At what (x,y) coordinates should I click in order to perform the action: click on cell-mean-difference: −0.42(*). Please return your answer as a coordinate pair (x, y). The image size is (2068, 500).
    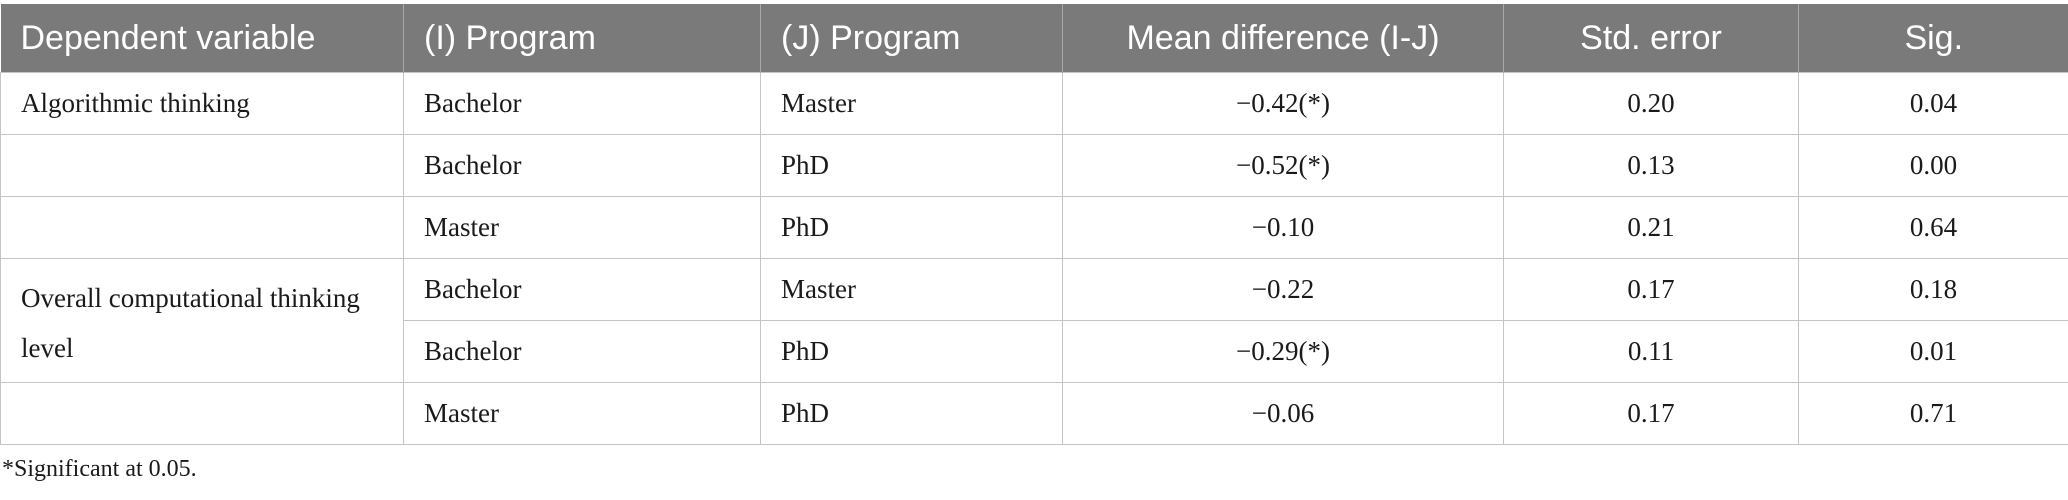
    Looking at the image, I should click on (1283, 103).